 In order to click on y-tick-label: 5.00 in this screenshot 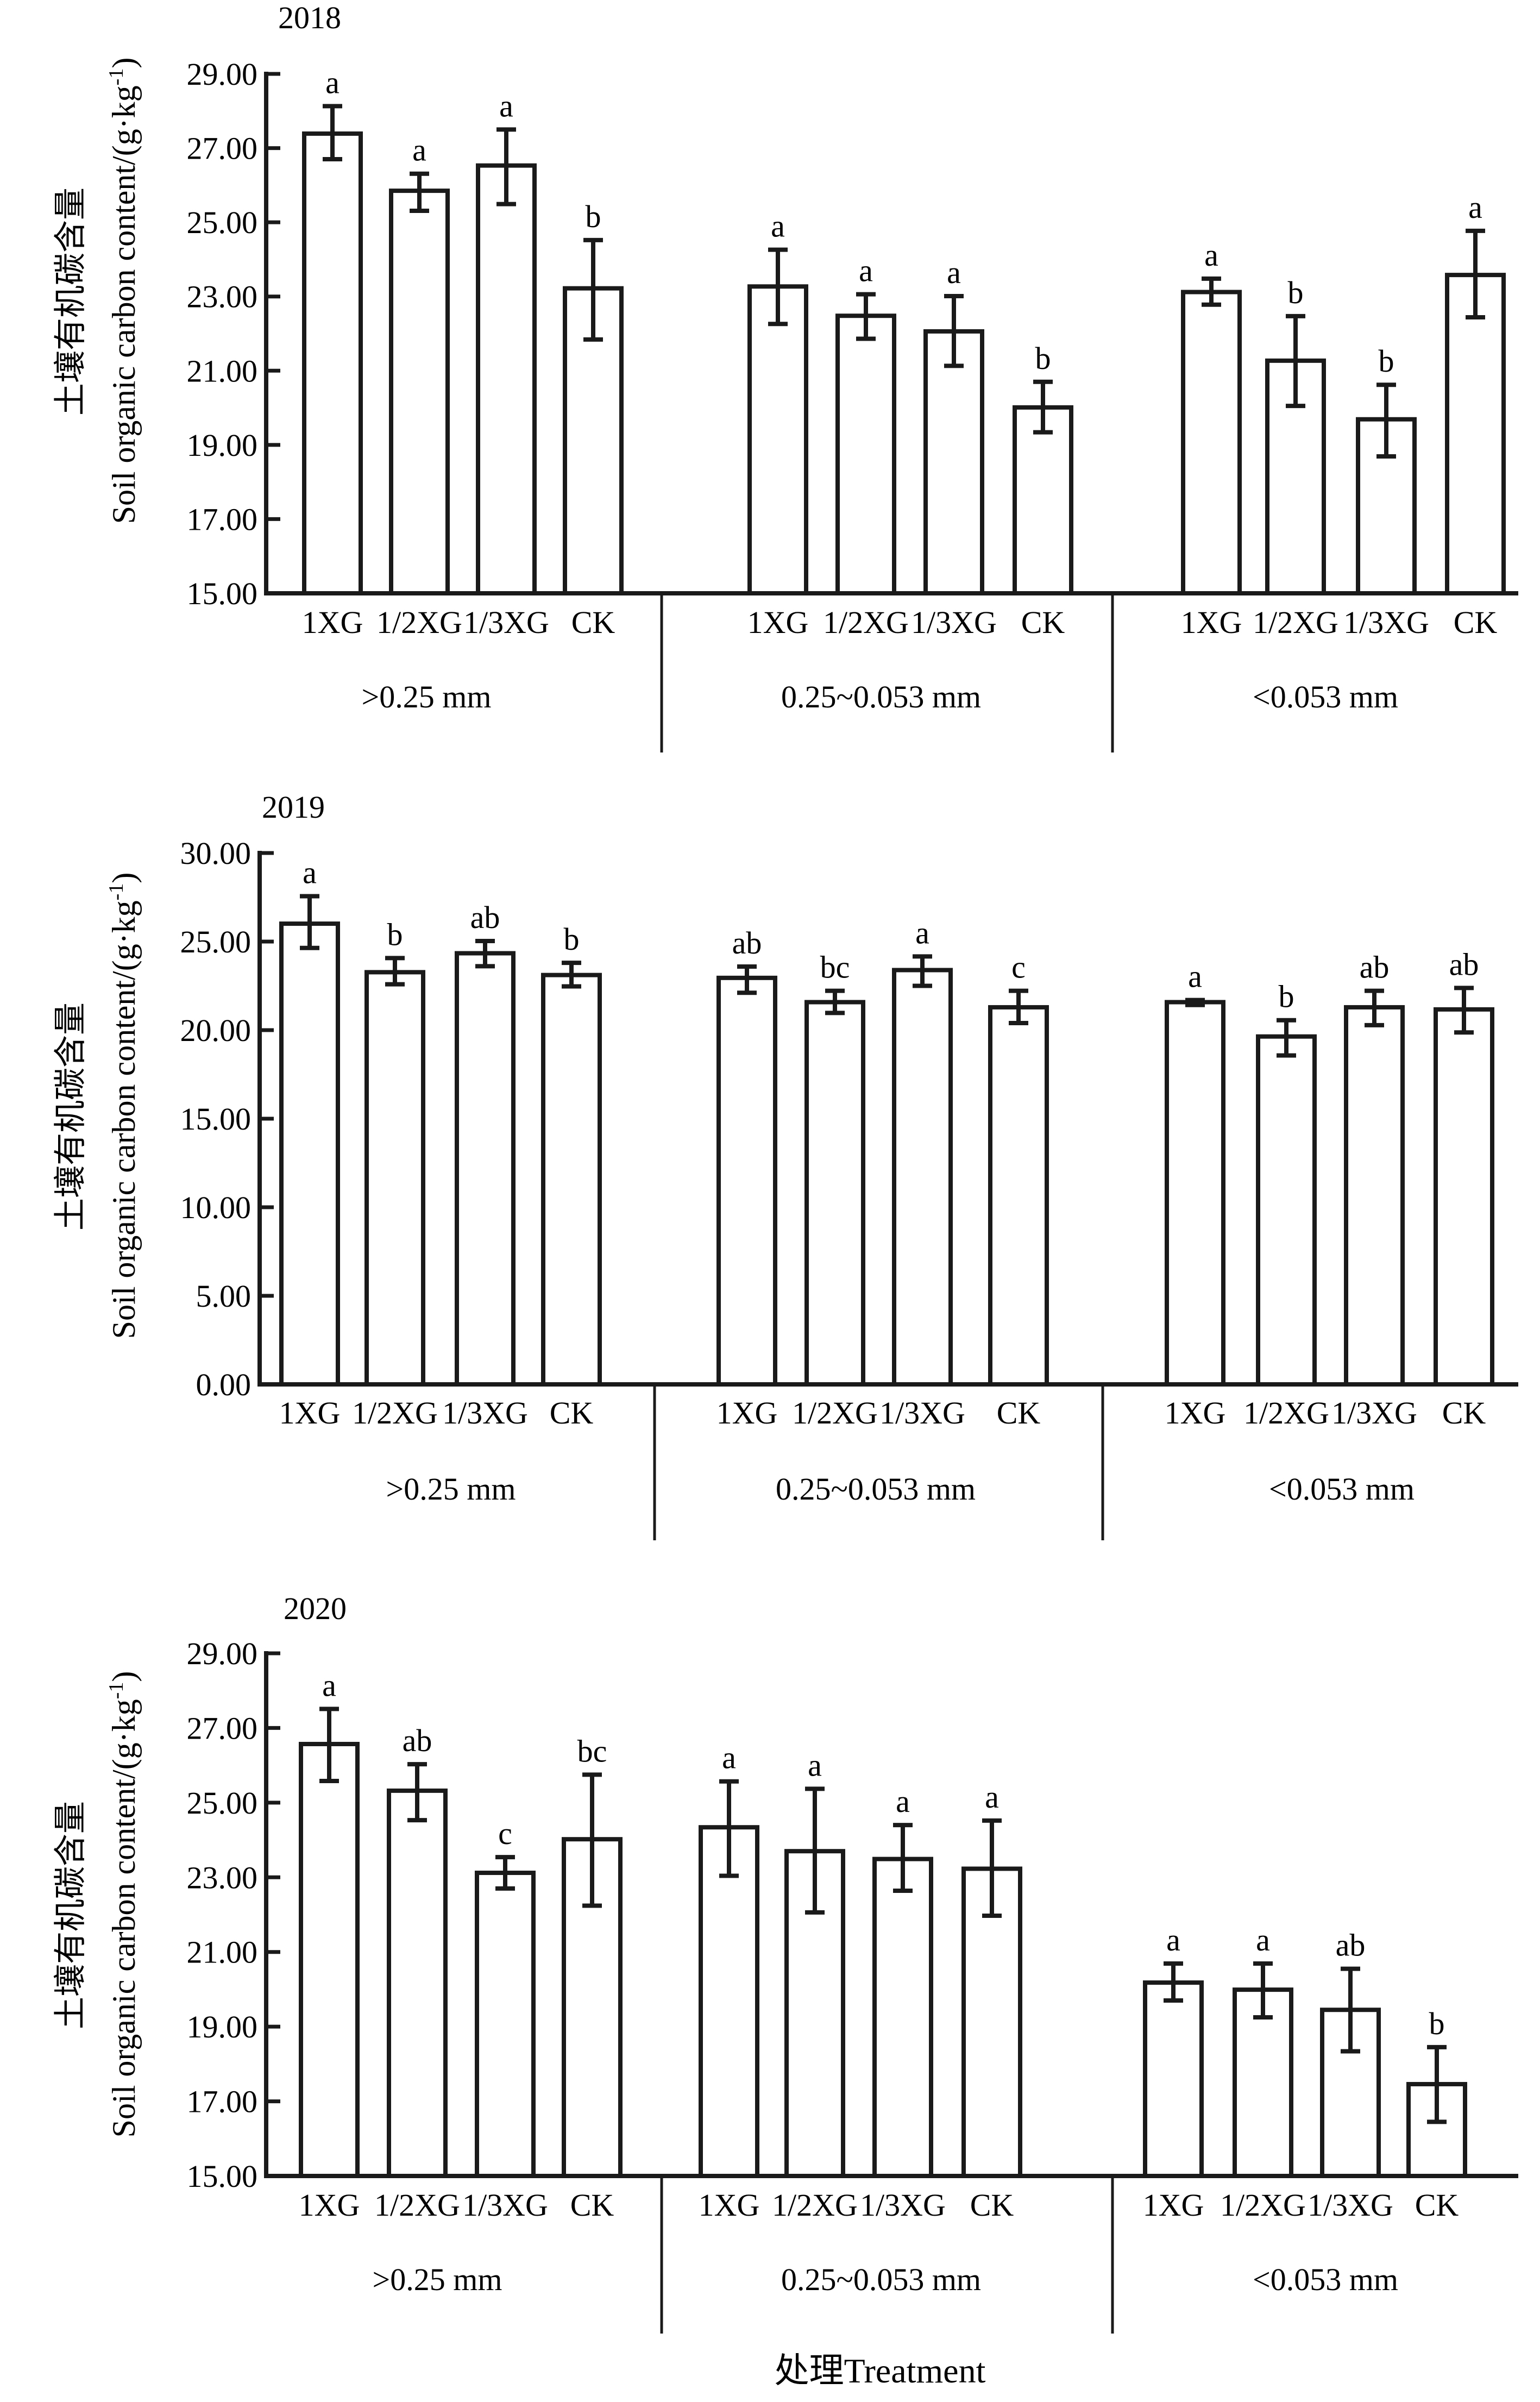, I will do `click(224, 1296)`.